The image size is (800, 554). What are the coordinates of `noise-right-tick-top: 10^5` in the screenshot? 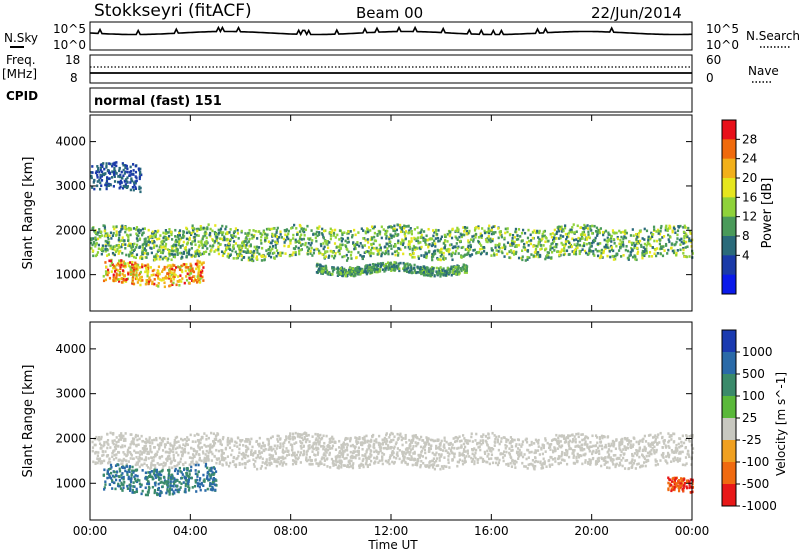 It's located at (722, 29).